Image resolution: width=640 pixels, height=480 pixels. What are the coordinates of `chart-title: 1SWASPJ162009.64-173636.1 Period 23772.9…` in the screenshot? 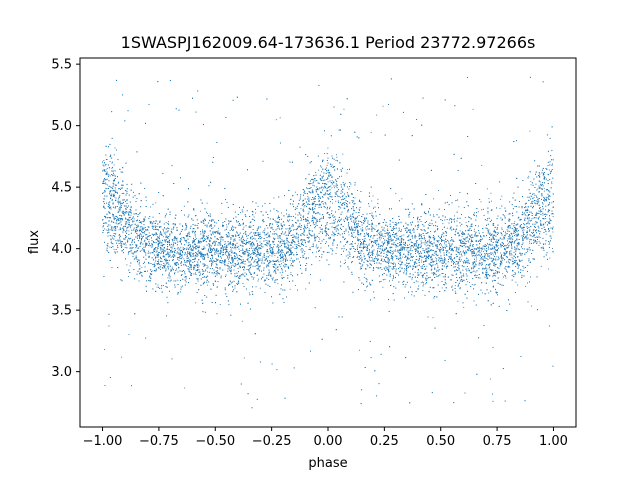 It's located at (328, 42).